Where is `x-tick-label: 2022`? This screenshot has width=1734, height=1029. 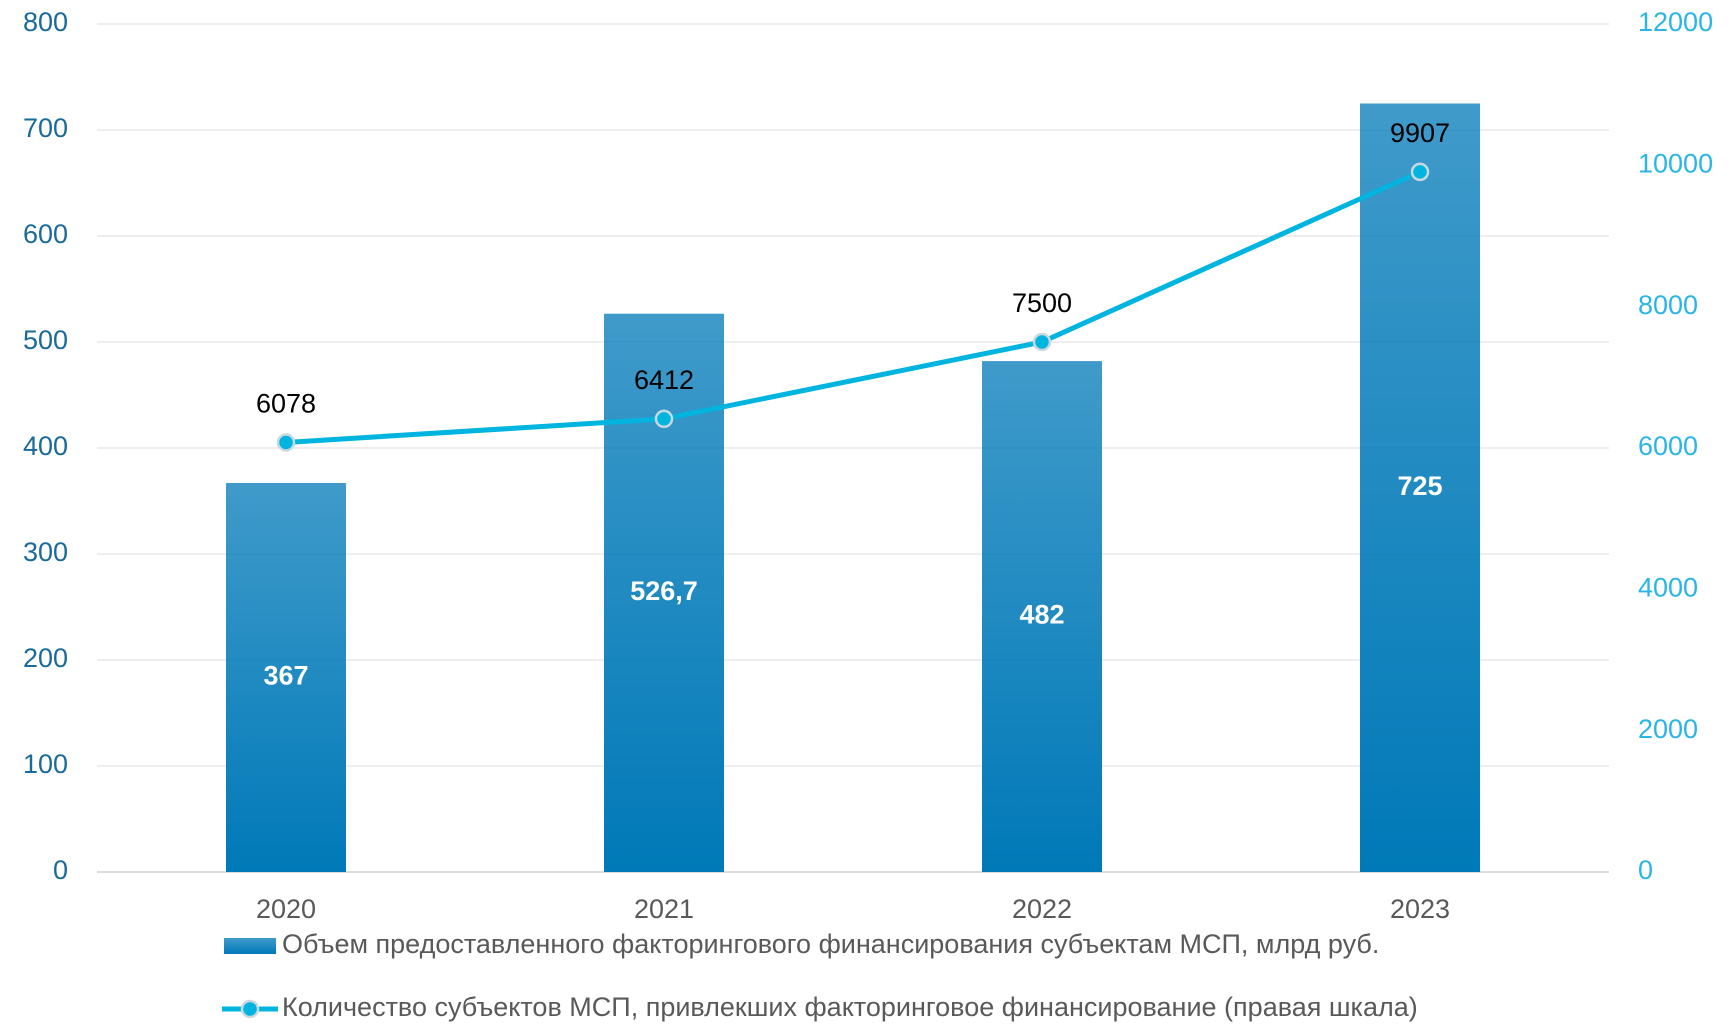 x-tick-label: 2022 is located at coordinates (1042, 909).